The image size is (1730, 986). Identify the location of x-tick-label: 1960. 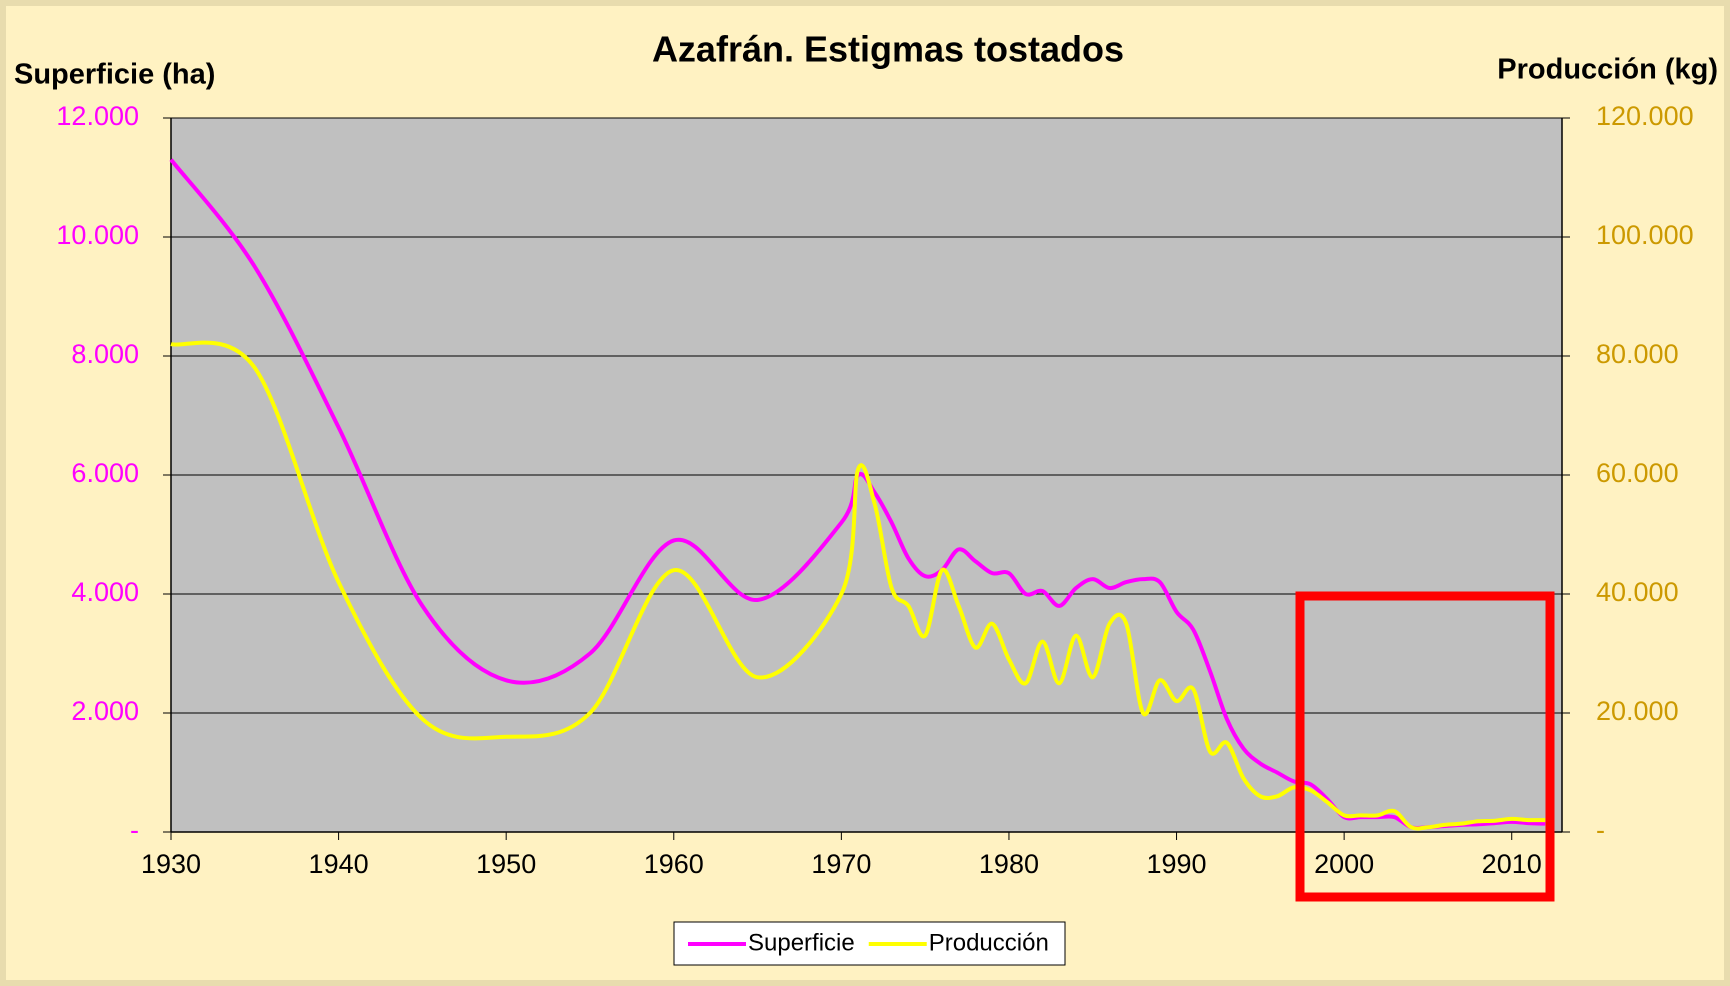
(674, 864).